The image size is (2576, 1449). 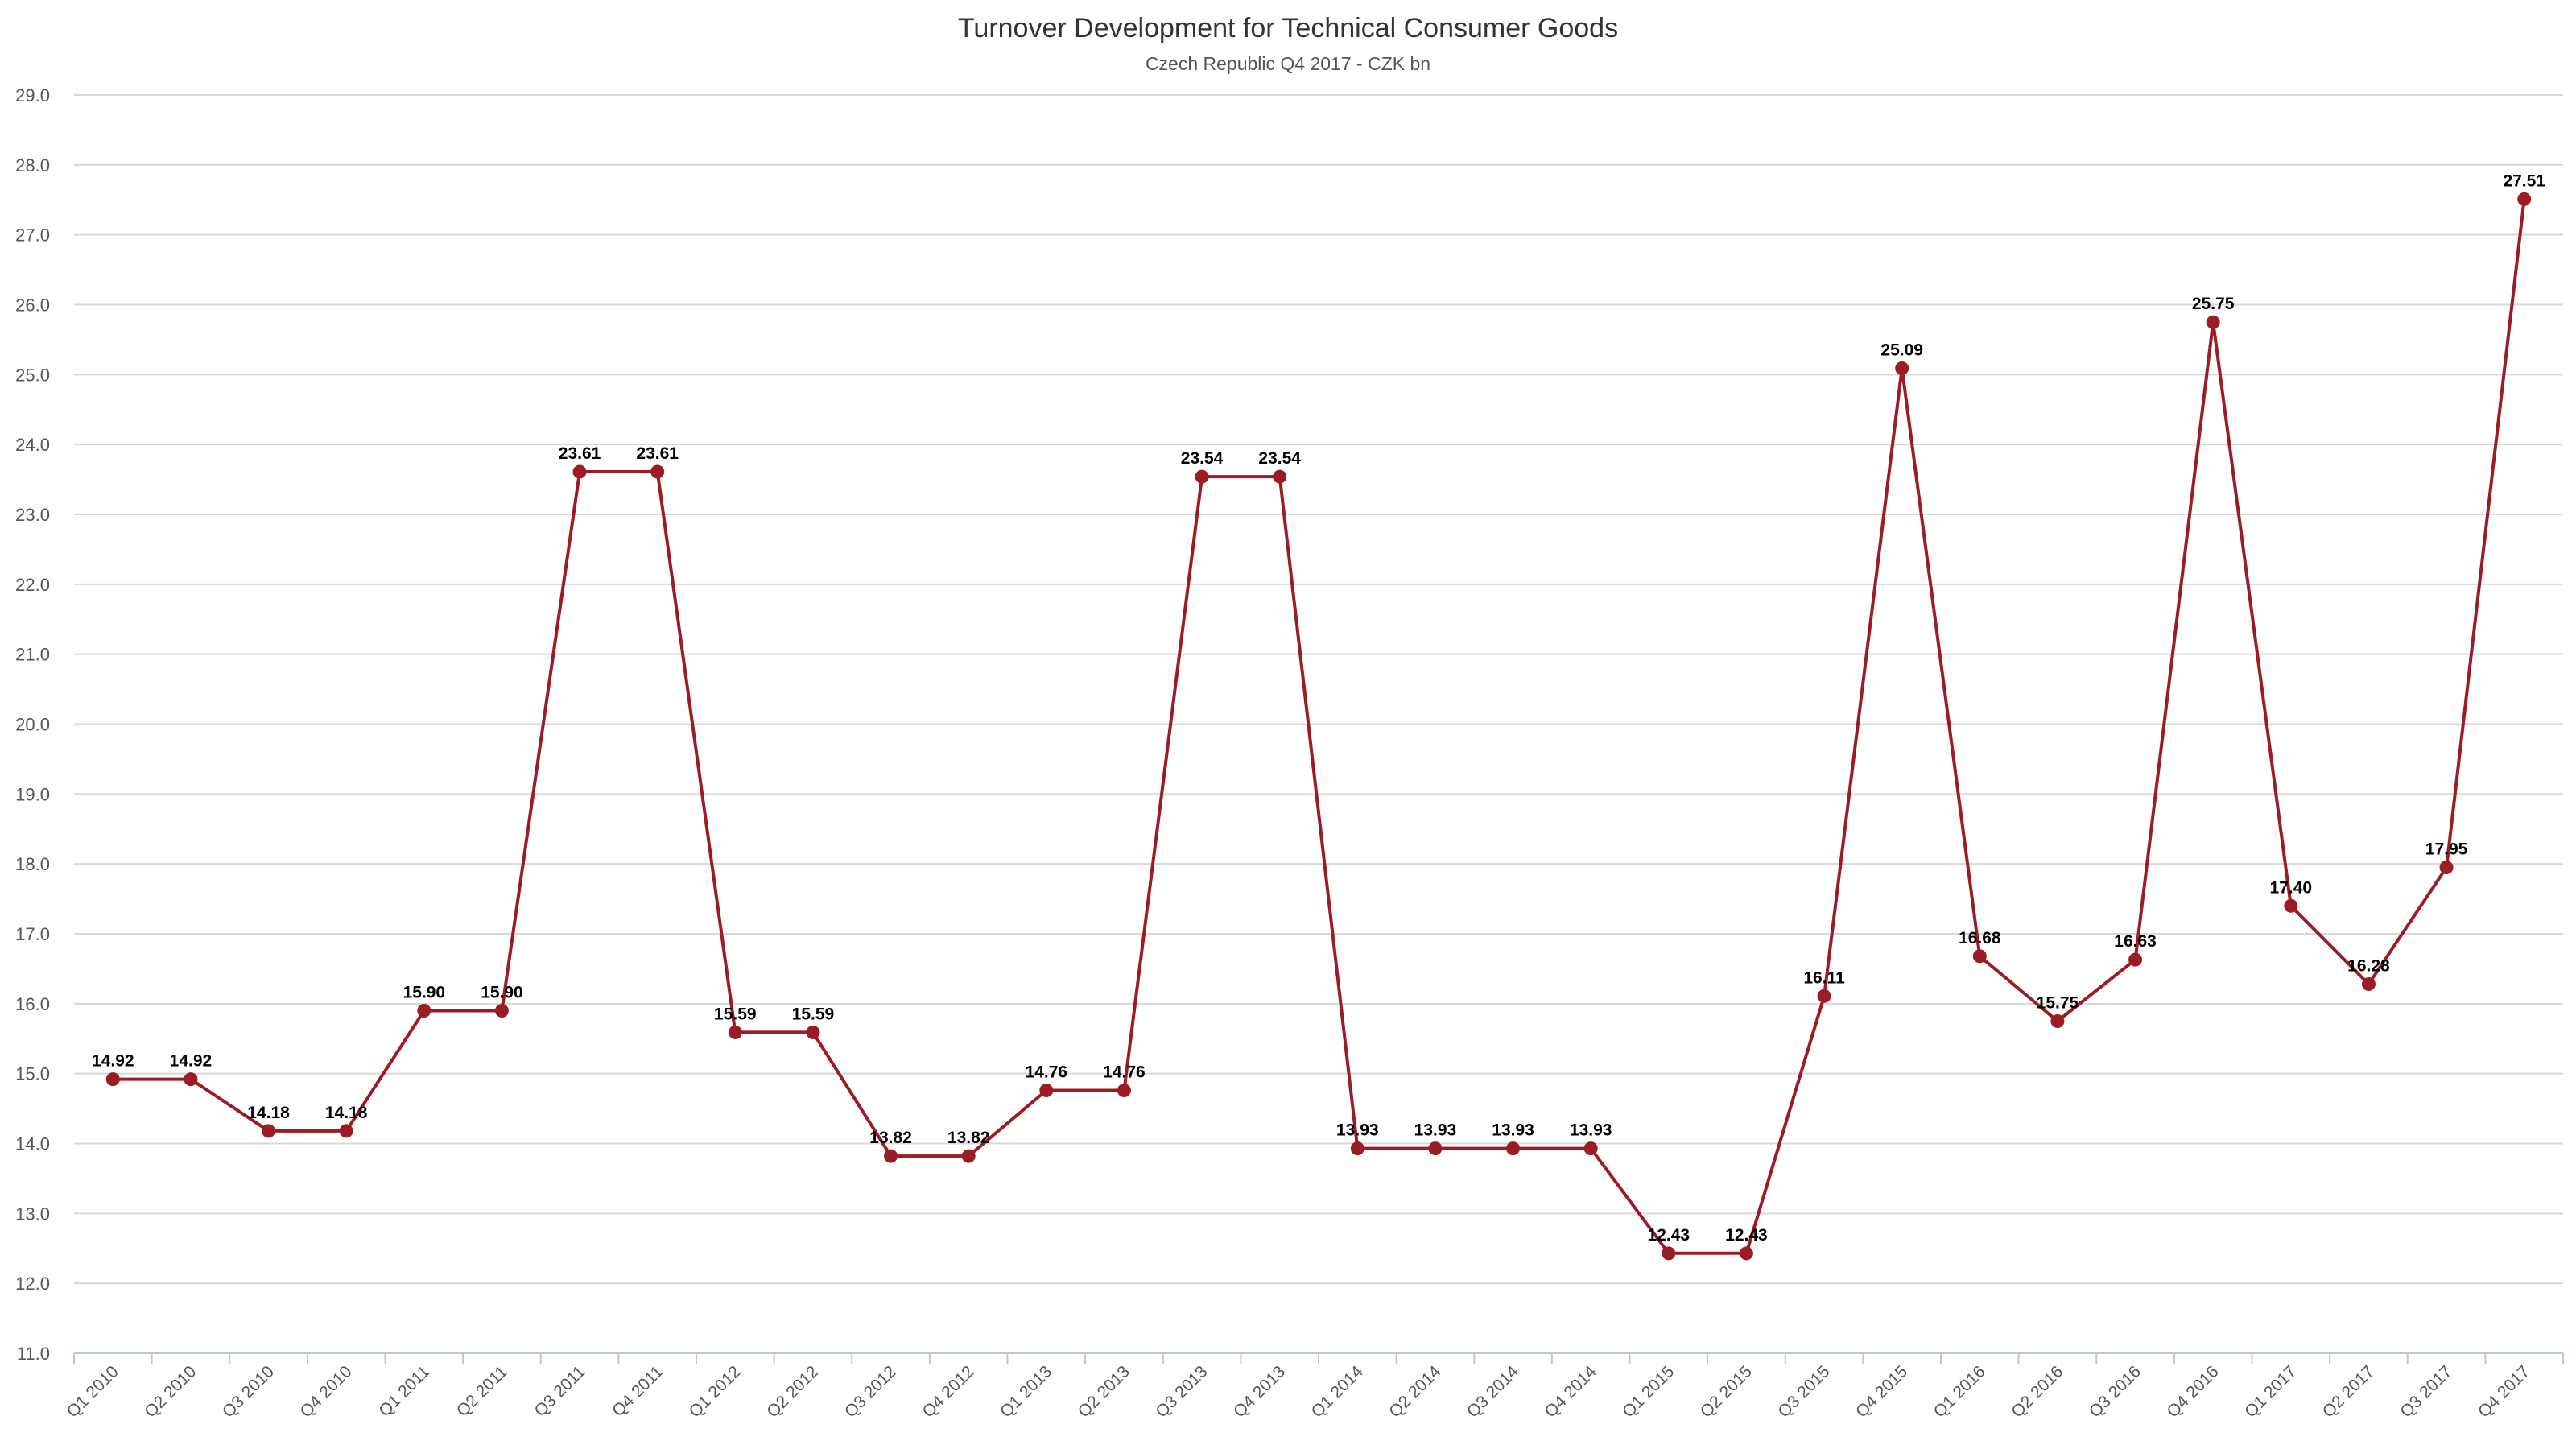 I want to click on data-label: 23.54, so click(x=1202, y=458).